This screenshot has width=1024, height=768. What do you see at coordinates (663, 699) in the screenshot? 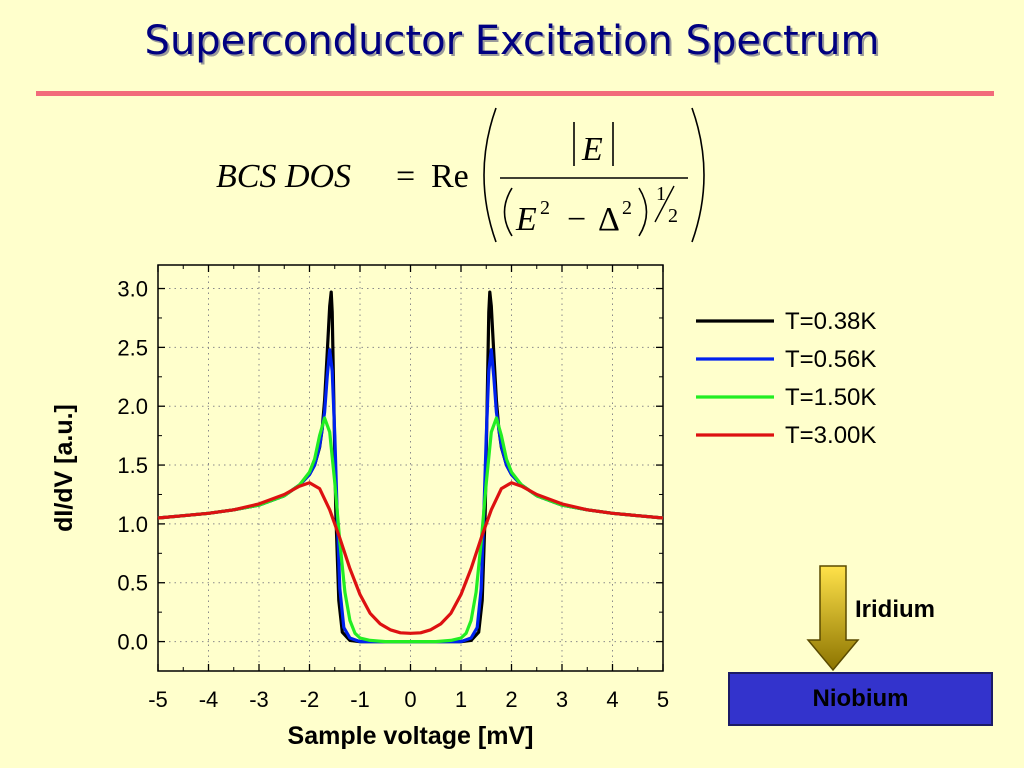
I see `x-tick-label: 5` at bounding box center [663, 699].